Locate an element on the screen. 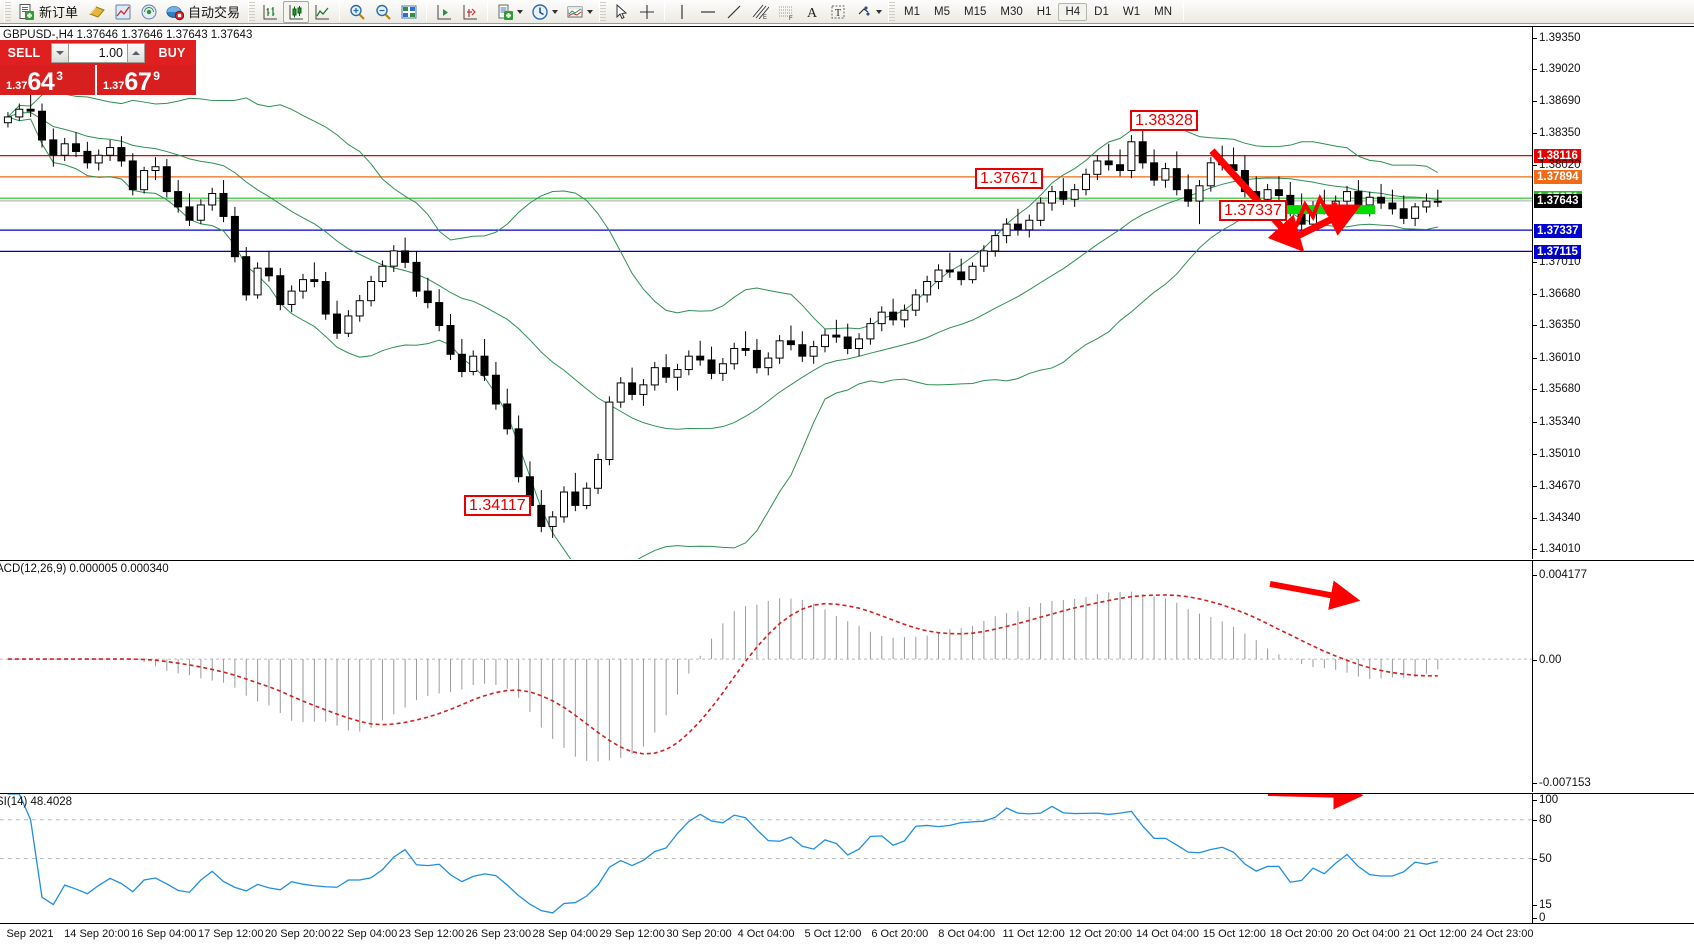 The width and height of the screenshot is (1694, 945). shift-start-icon is located at coordinates (444, 11).